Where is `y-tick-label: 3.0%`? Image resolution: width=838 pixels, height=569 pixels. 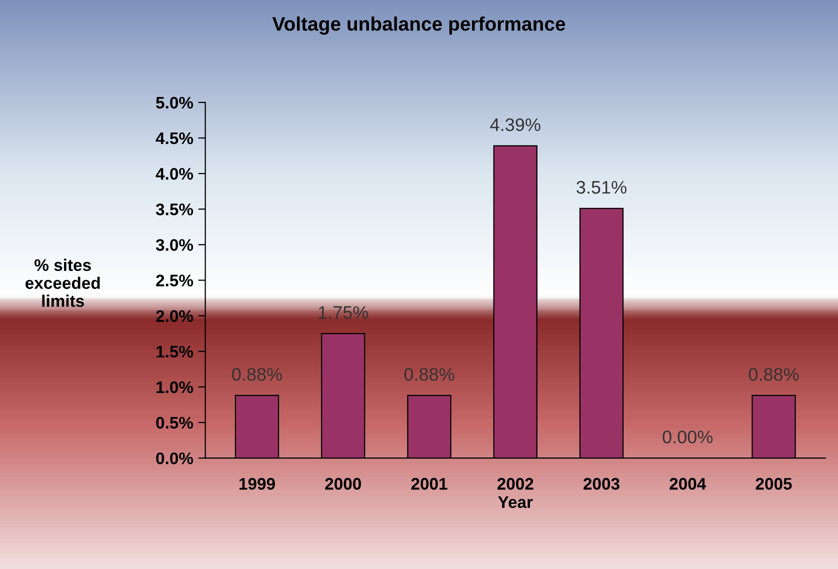
y-tick-label: 3.0% is located at coordinates (175, 245).